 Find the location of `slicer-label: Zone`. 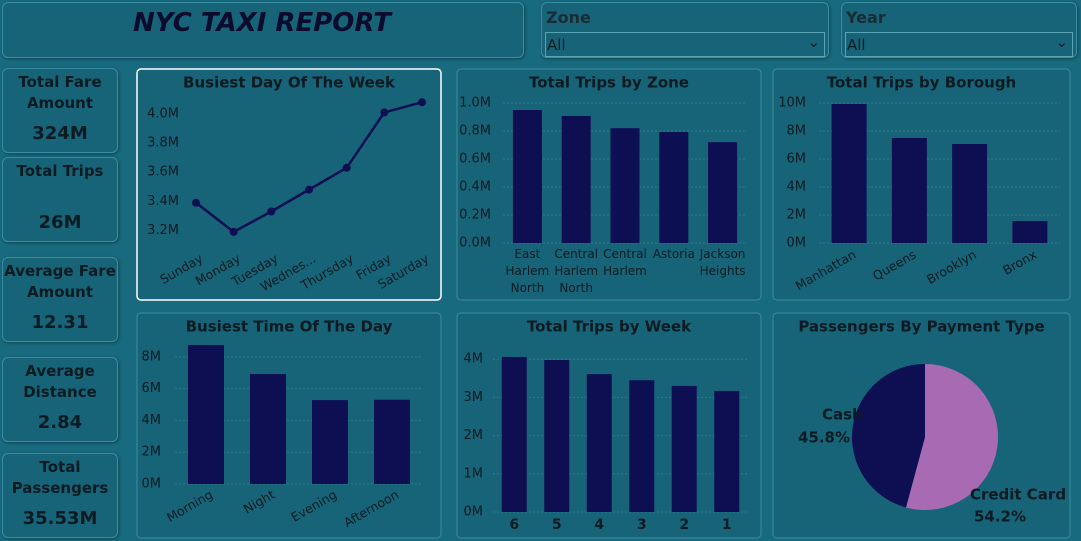

slicer-label: Zone is located at coordinates (568, 17).